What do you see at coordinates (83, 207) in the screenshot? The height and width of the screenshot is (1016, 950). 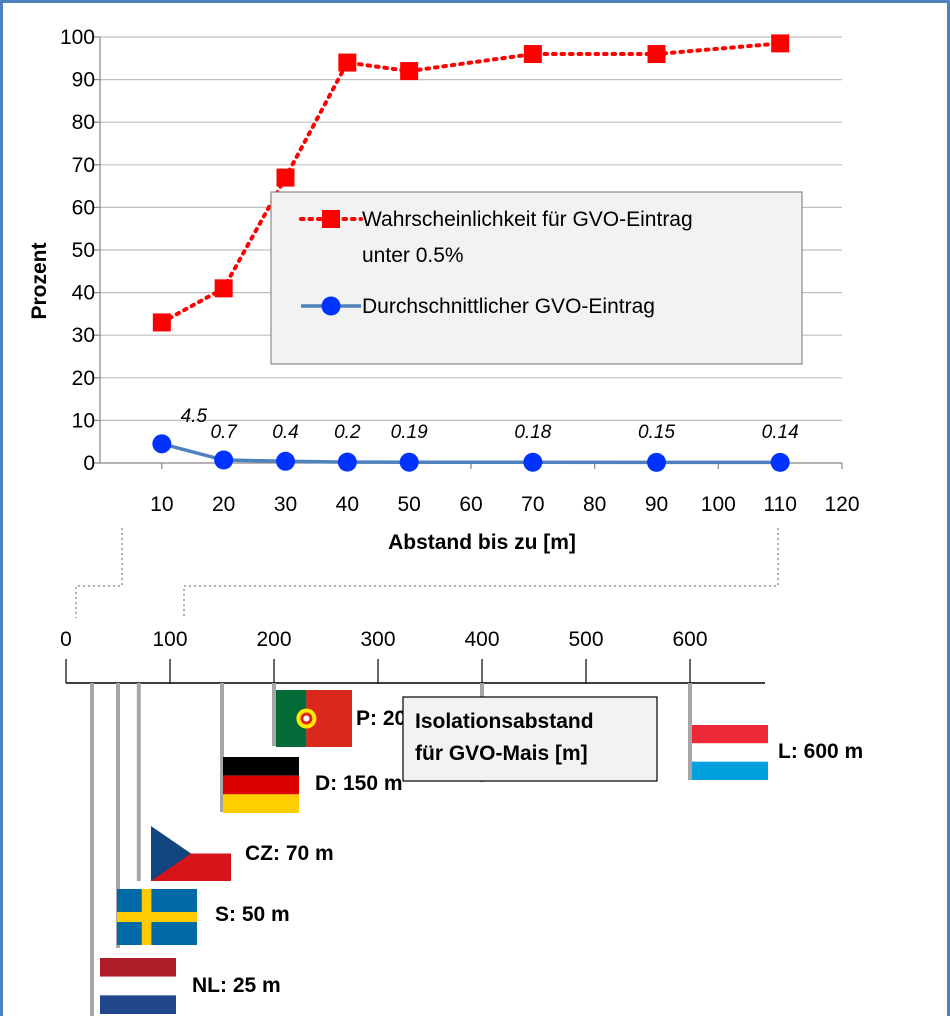 I see `y-tick-label-60: 60` at bounding box center [83, 207].